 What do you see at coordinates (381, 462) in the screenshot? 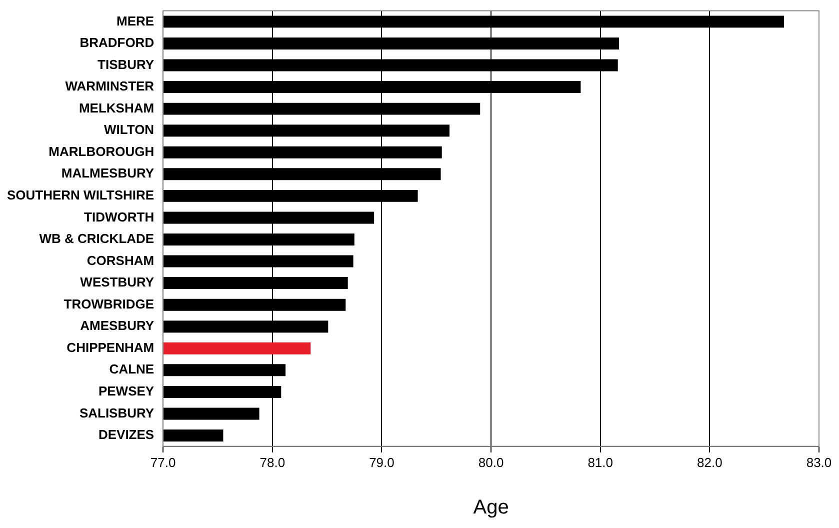
I see `x-tick-label: 79.0` at bounding box center [381, 462].